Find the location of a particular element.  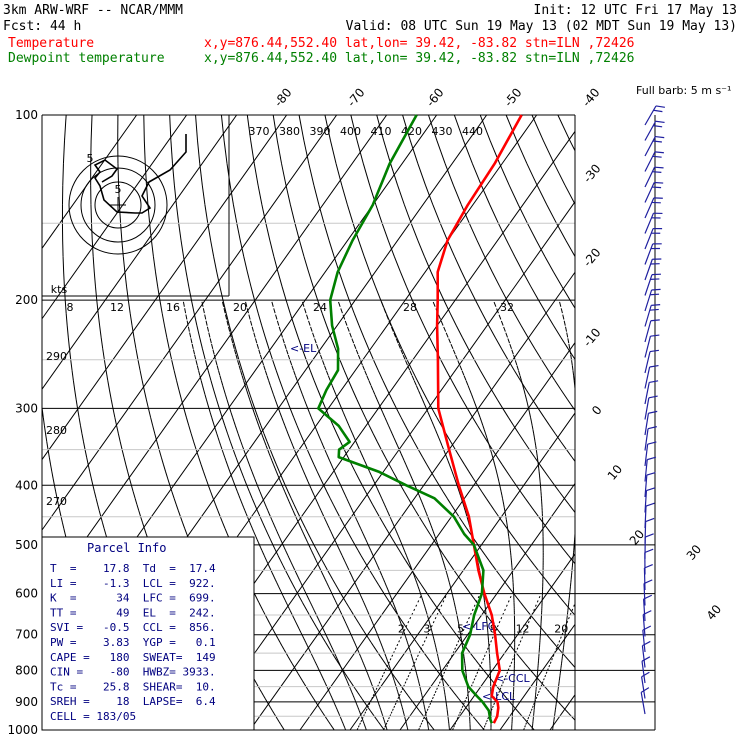

hodograph-trace is located at coordinates (140, 174).